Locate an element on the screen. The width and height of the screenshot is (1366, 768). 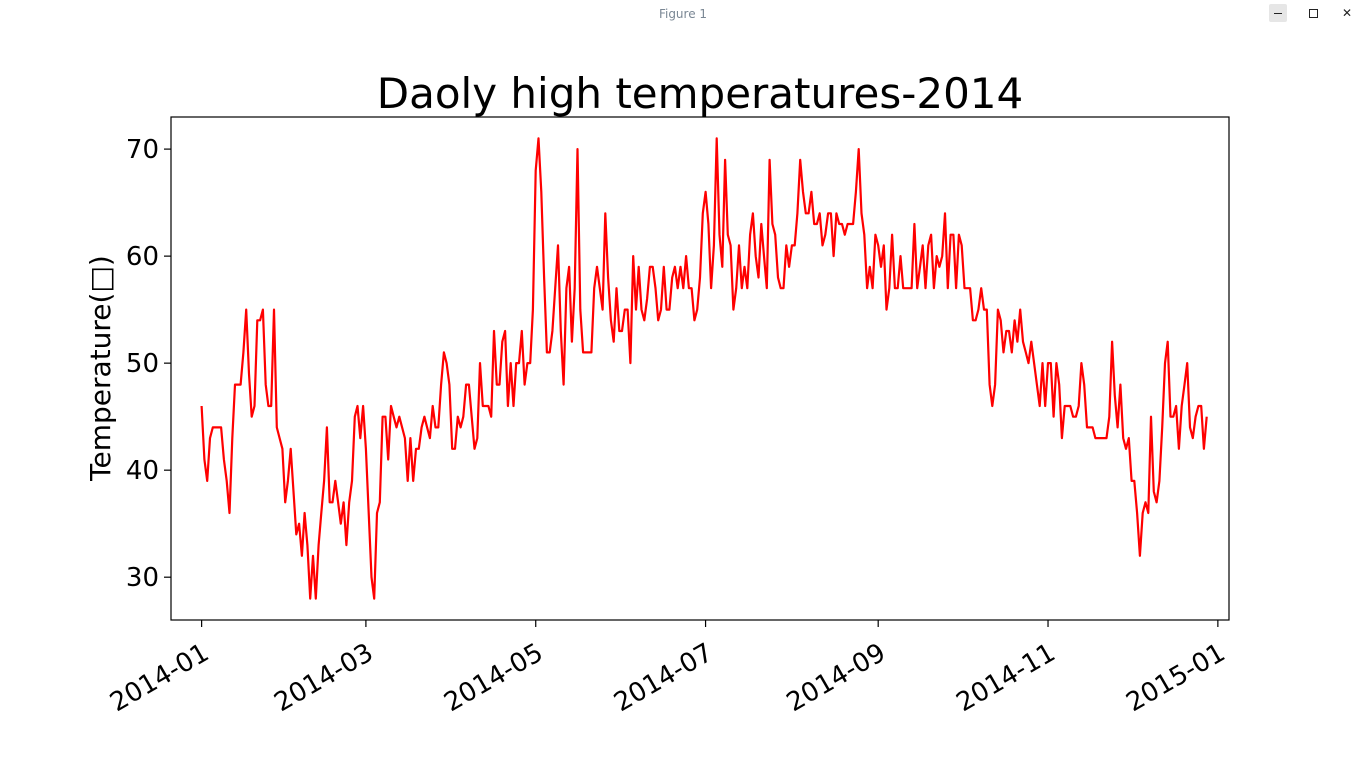
chart-title: Daoly high temperatures-2014 is located at coordinates (700, 93).